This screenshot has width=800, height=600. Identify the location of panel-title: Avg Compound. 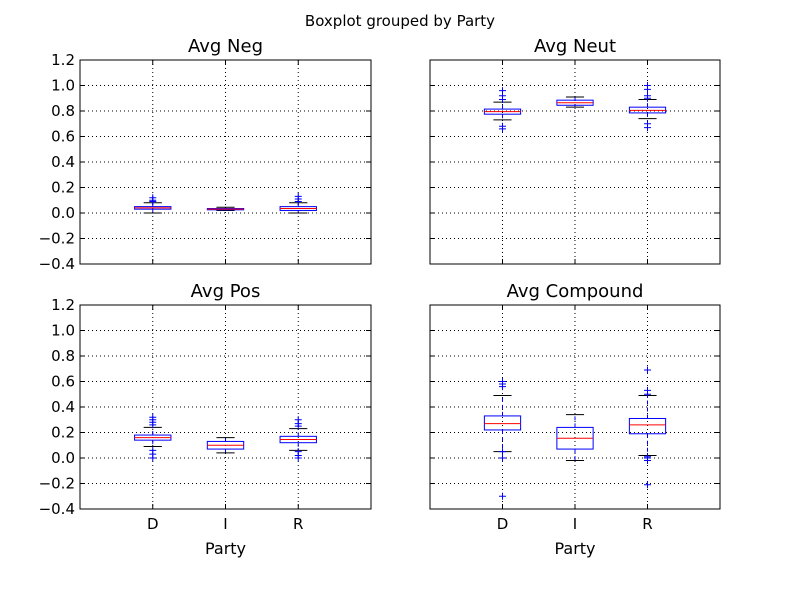
(575, 291).